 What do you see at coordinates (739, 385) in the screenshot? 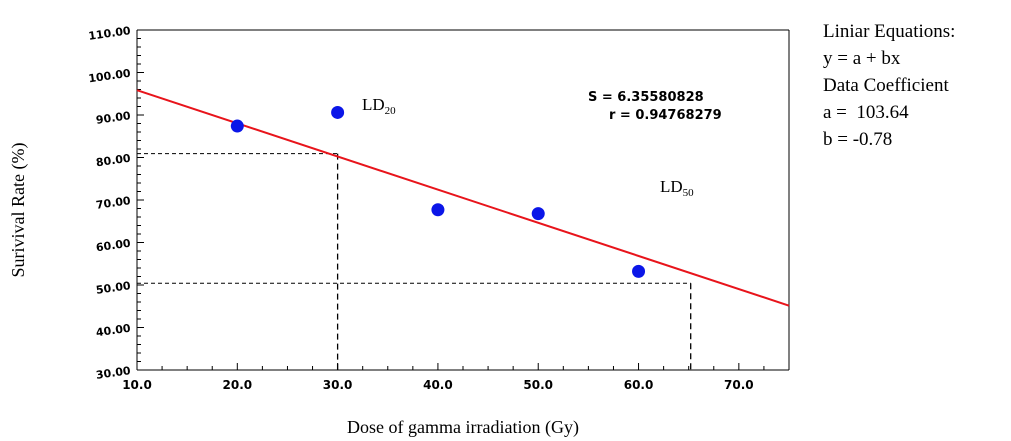
I see `x-tick-label: 70.0` at bounding box center [739, 385].